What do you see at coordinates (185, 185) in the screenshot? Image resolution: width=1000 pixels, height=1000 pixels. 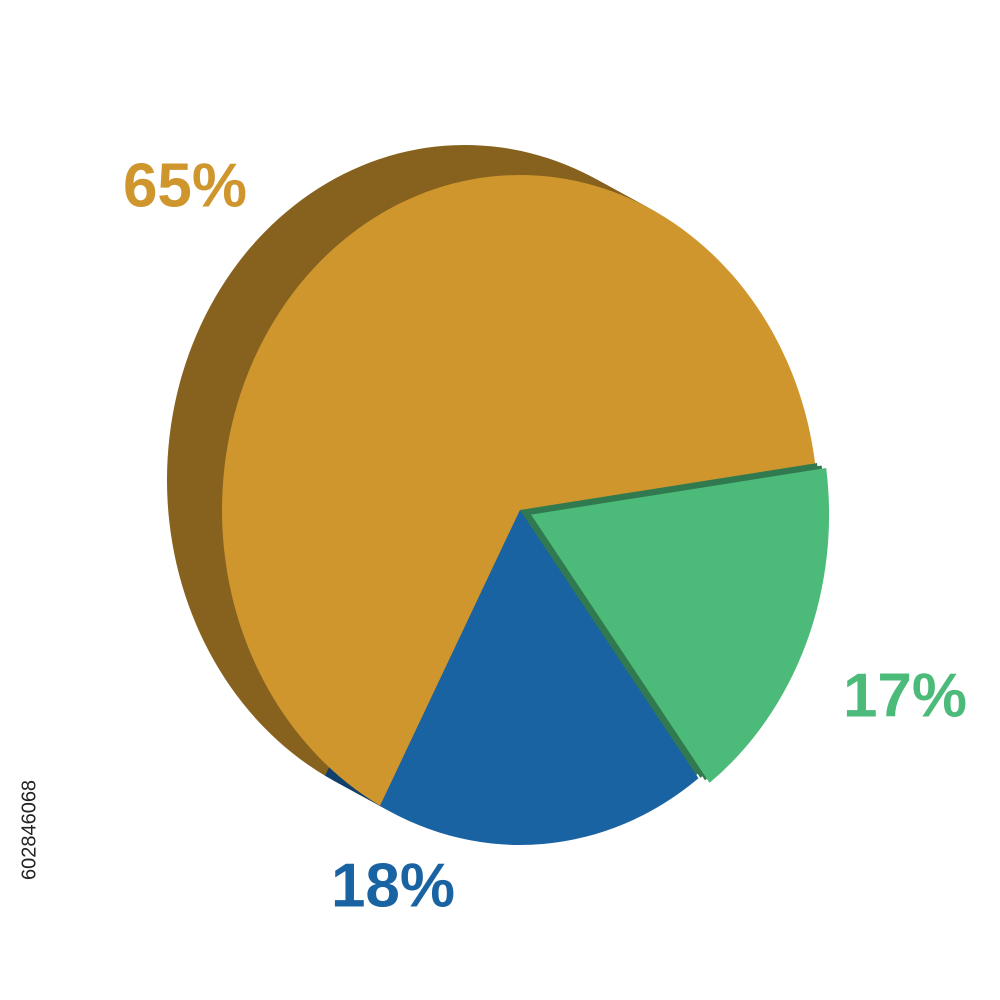 I see `slice-label: 65%` at bounding box center [185, 185].